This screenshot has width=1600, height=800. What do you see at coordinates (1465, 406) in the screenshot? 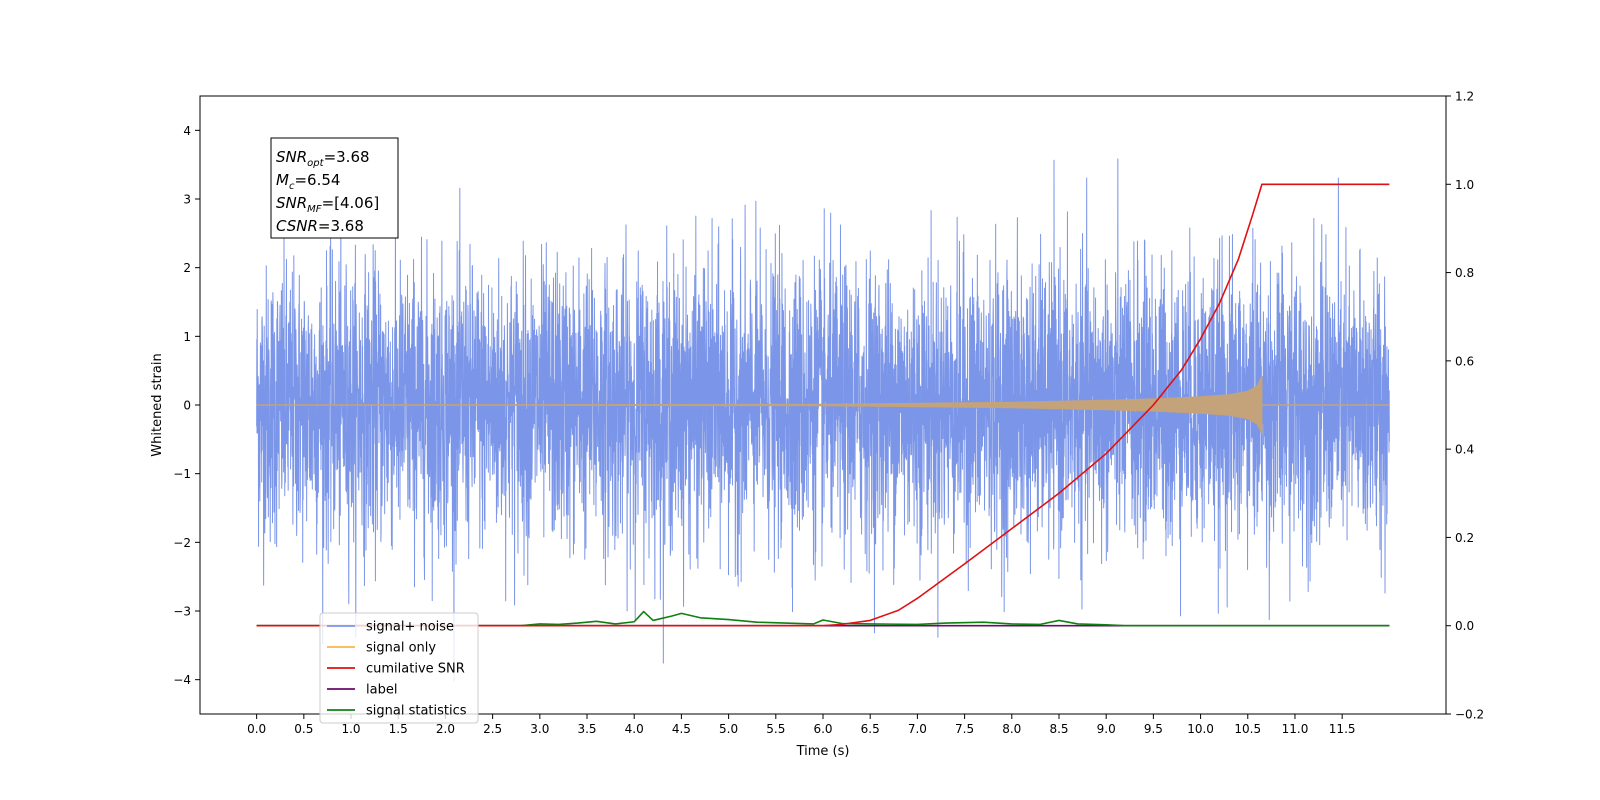
I see `y-axis-right: −0.2 0.0 0.2 0.4 0.6 0.8 1.0 1.2` at bounding box center [1465, 406].